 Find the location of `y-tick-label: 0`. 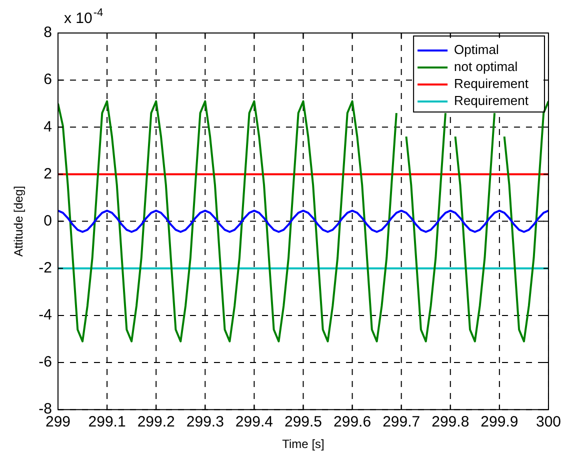

y-tick-label: 0 is located at coordinates (48, 221).